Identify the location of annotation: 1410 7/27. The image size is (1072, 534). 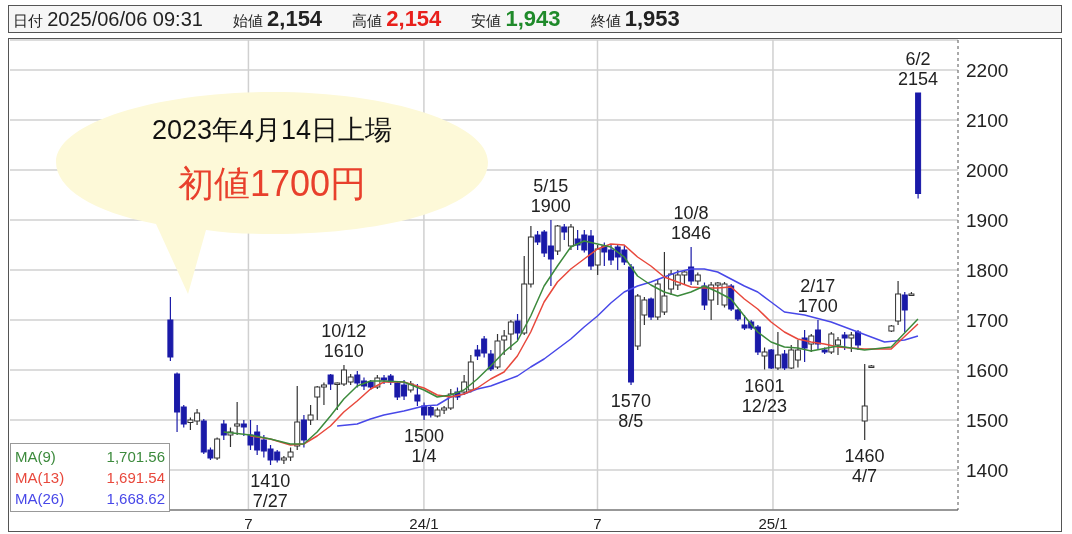
(270, 491).